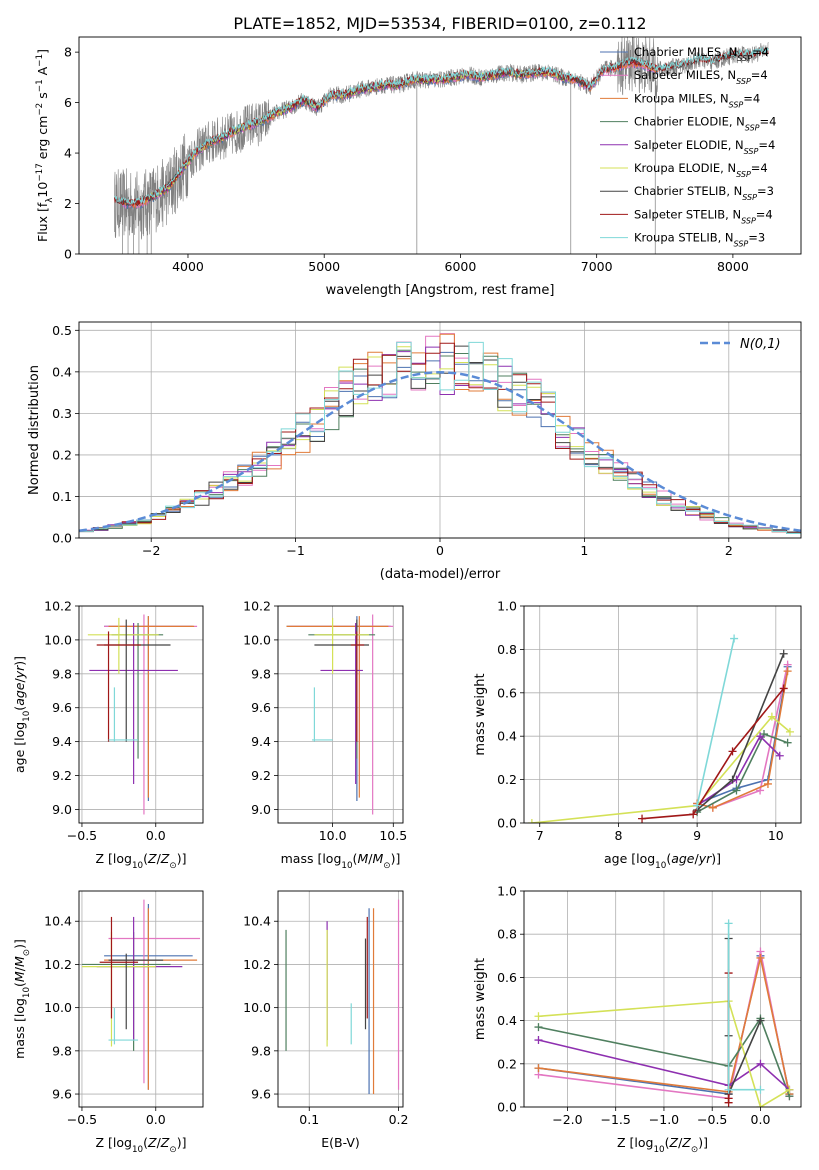 The height and width of the screenshot is (1170, 819). What do you see at coordinates (507, 779) in the screenshot?
I see `weight_vs_age-ytick-label: 0.2` at bounding box center [507, 779].